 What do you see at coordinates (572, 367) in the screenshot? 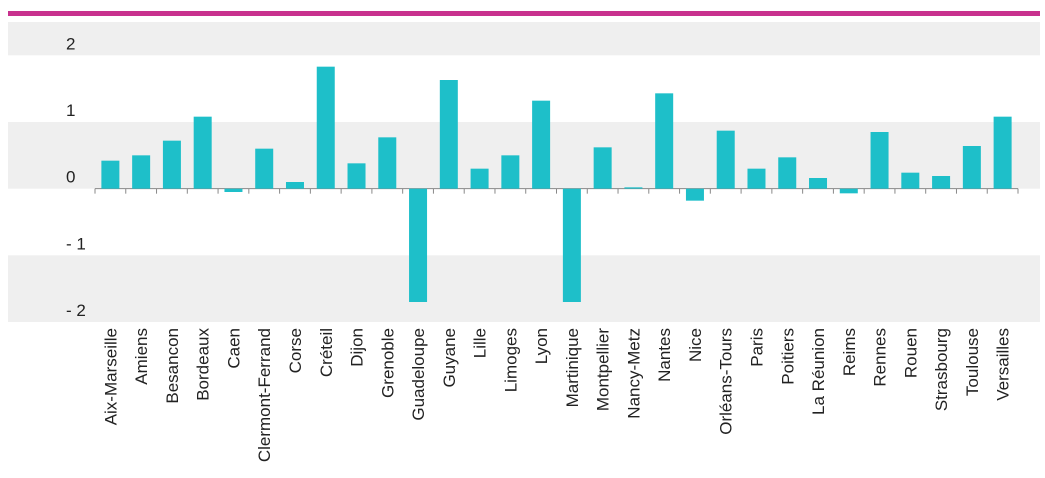
I see `x-tick-label: Martinique` at bounding box center [572, 367].